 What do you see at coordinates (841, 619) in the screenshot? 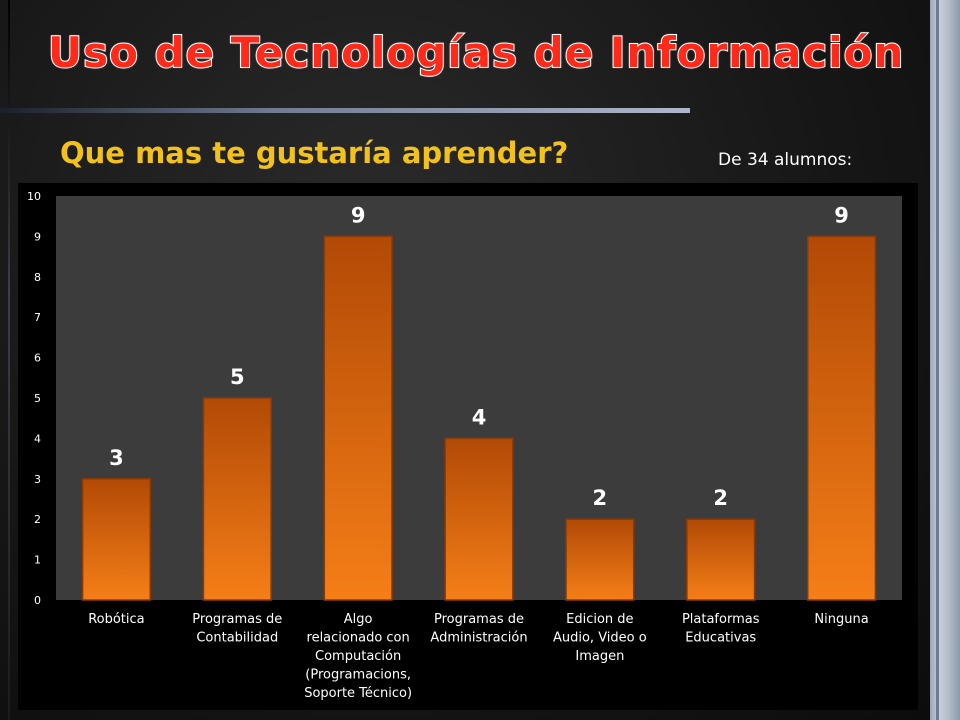
I see `x-category-label: Ninguna` at bounding box center [841, 619].